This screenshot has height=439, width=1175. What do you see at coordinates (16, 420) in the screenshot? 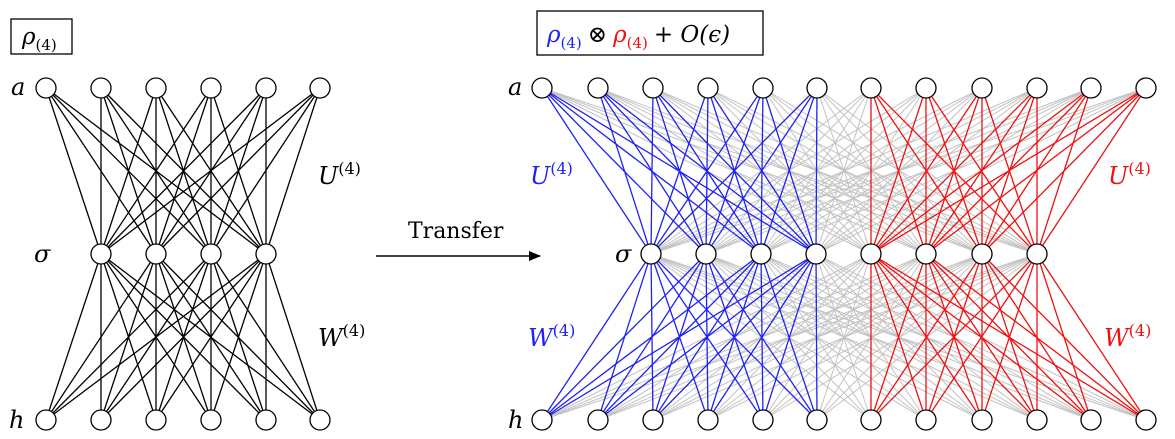
I see `left-bottom-layer-label: h` at bounding box center [16, 420].